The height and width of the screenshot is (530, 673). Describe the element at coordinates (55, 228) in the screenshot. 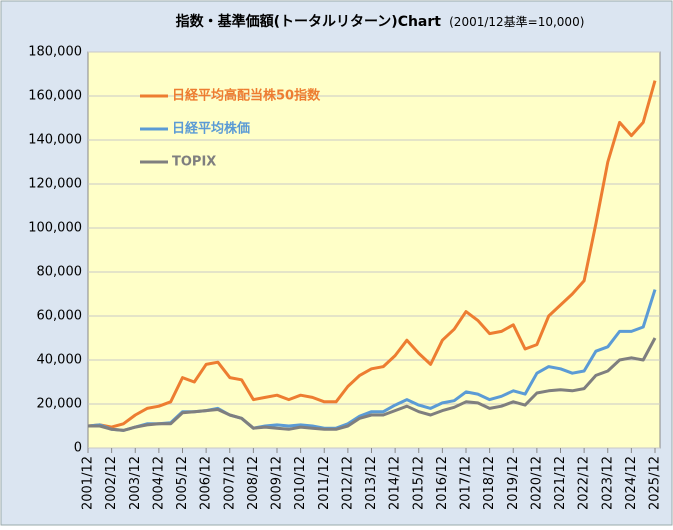

I see `y-tick-label: 100,000` at that location.